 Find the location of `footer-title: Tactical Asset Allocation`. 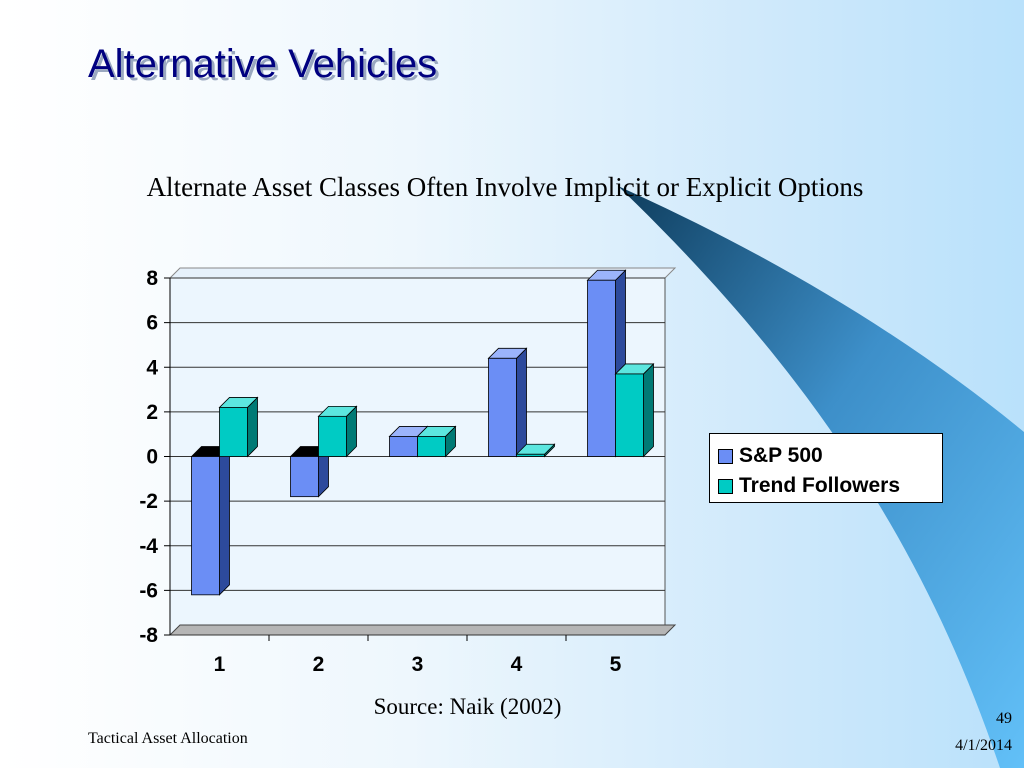

footer-title: Tactical Asset Allocation is located at coordinates (168, 738).